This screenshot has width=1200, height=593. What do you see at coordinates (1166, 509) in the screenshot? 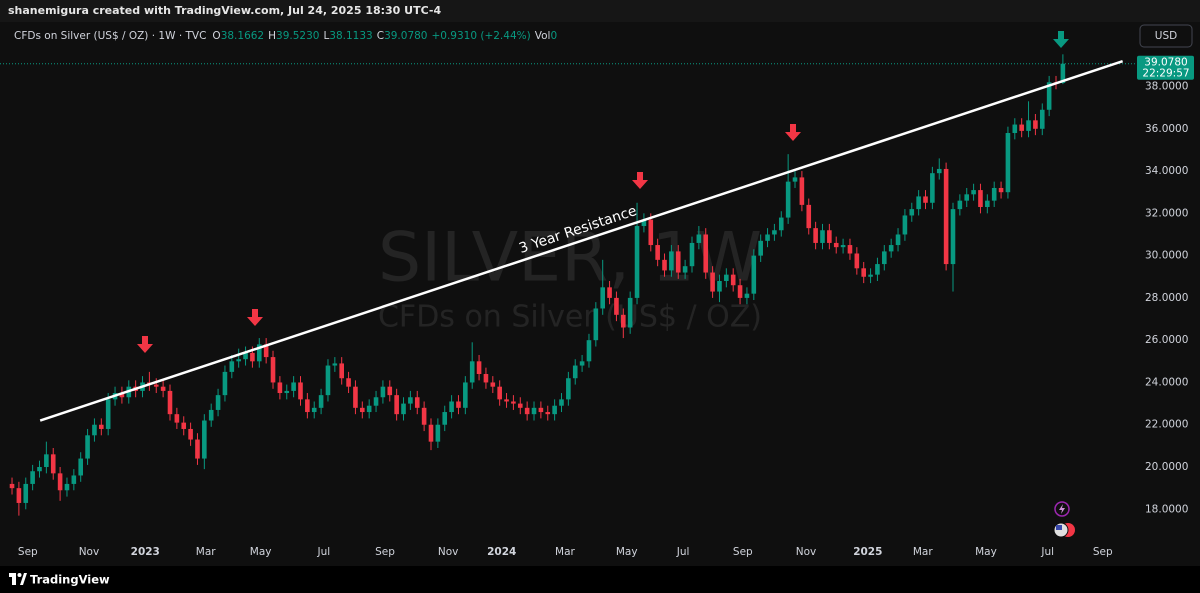
I see `y-tick-label: 18.0000` at bounding box center [1166, 509].